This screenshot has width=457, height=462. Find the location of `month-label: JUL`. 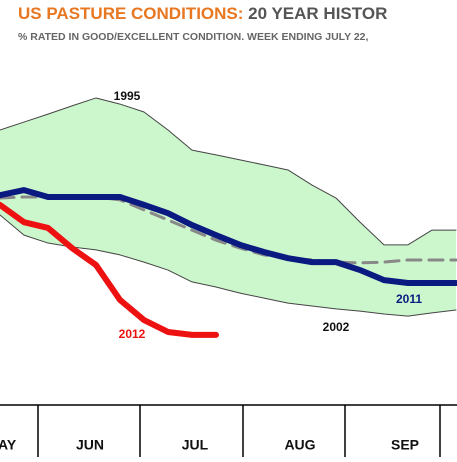

month-label: JUL is located at coordinates (195, 445).